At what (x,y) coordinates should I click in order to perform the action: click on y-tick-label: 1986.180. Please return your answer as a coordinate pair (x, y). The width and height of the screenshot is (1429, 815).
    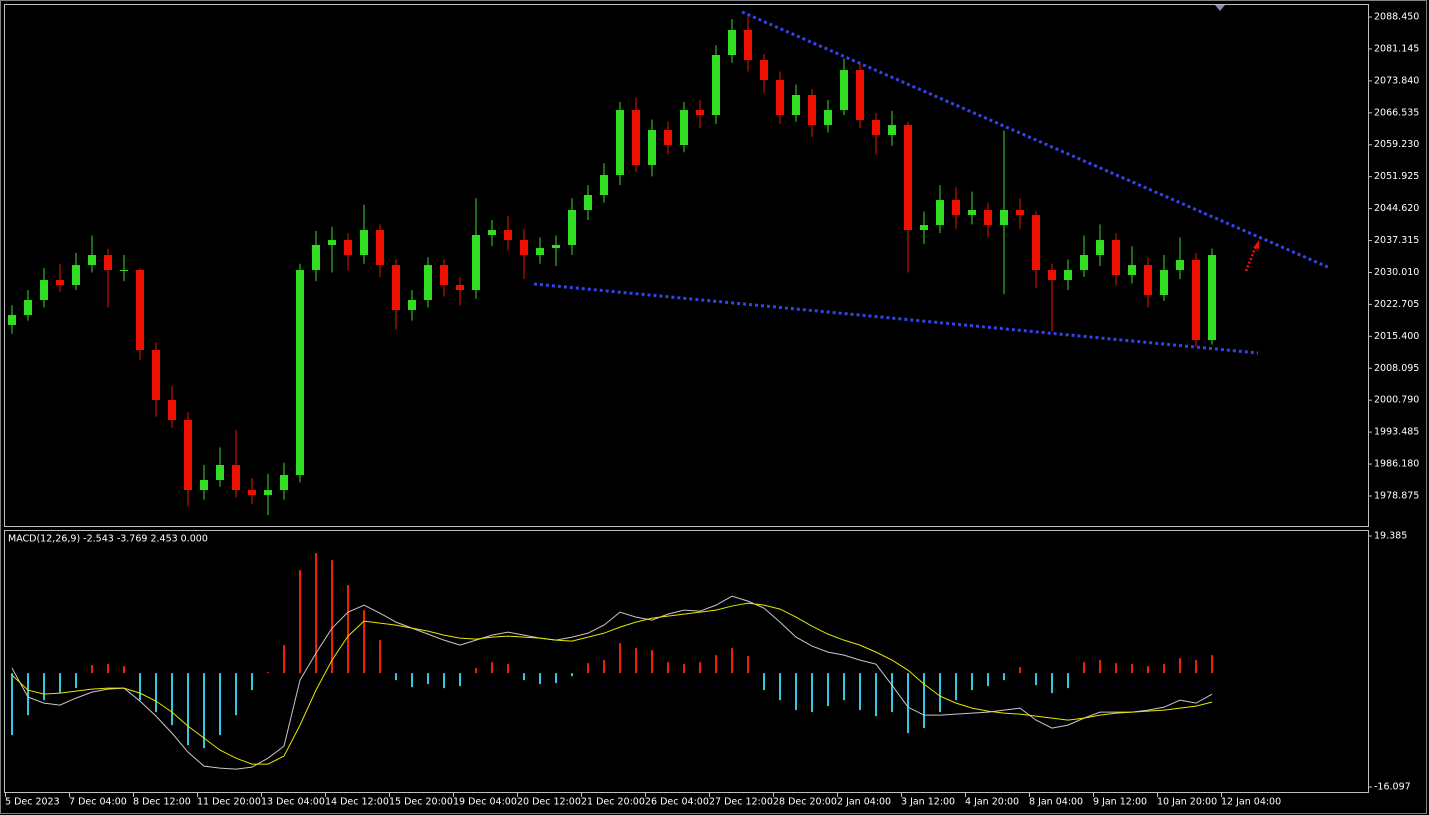
    Looking at the image, I should click on (1396, 464).